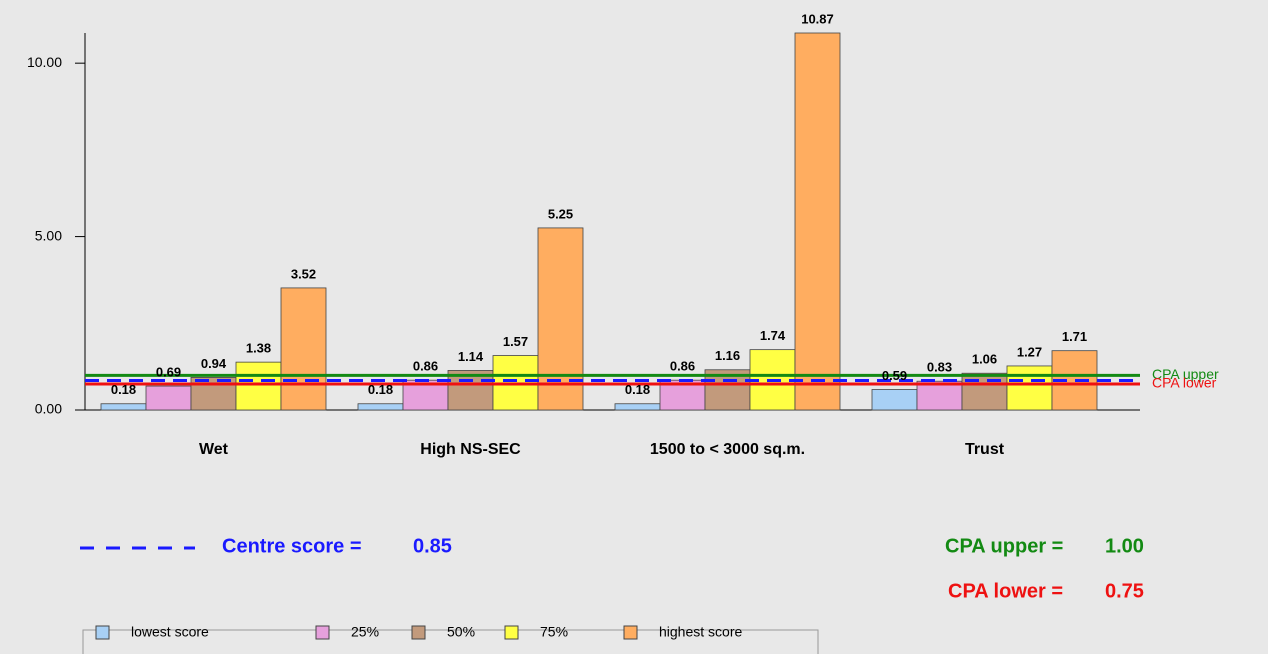 The width and height of the screenshot is (1268, 654). Describe the element at coordinates (470, 449) in the screenshot. I see `x-tick-label: High NS-SEC` at that location.